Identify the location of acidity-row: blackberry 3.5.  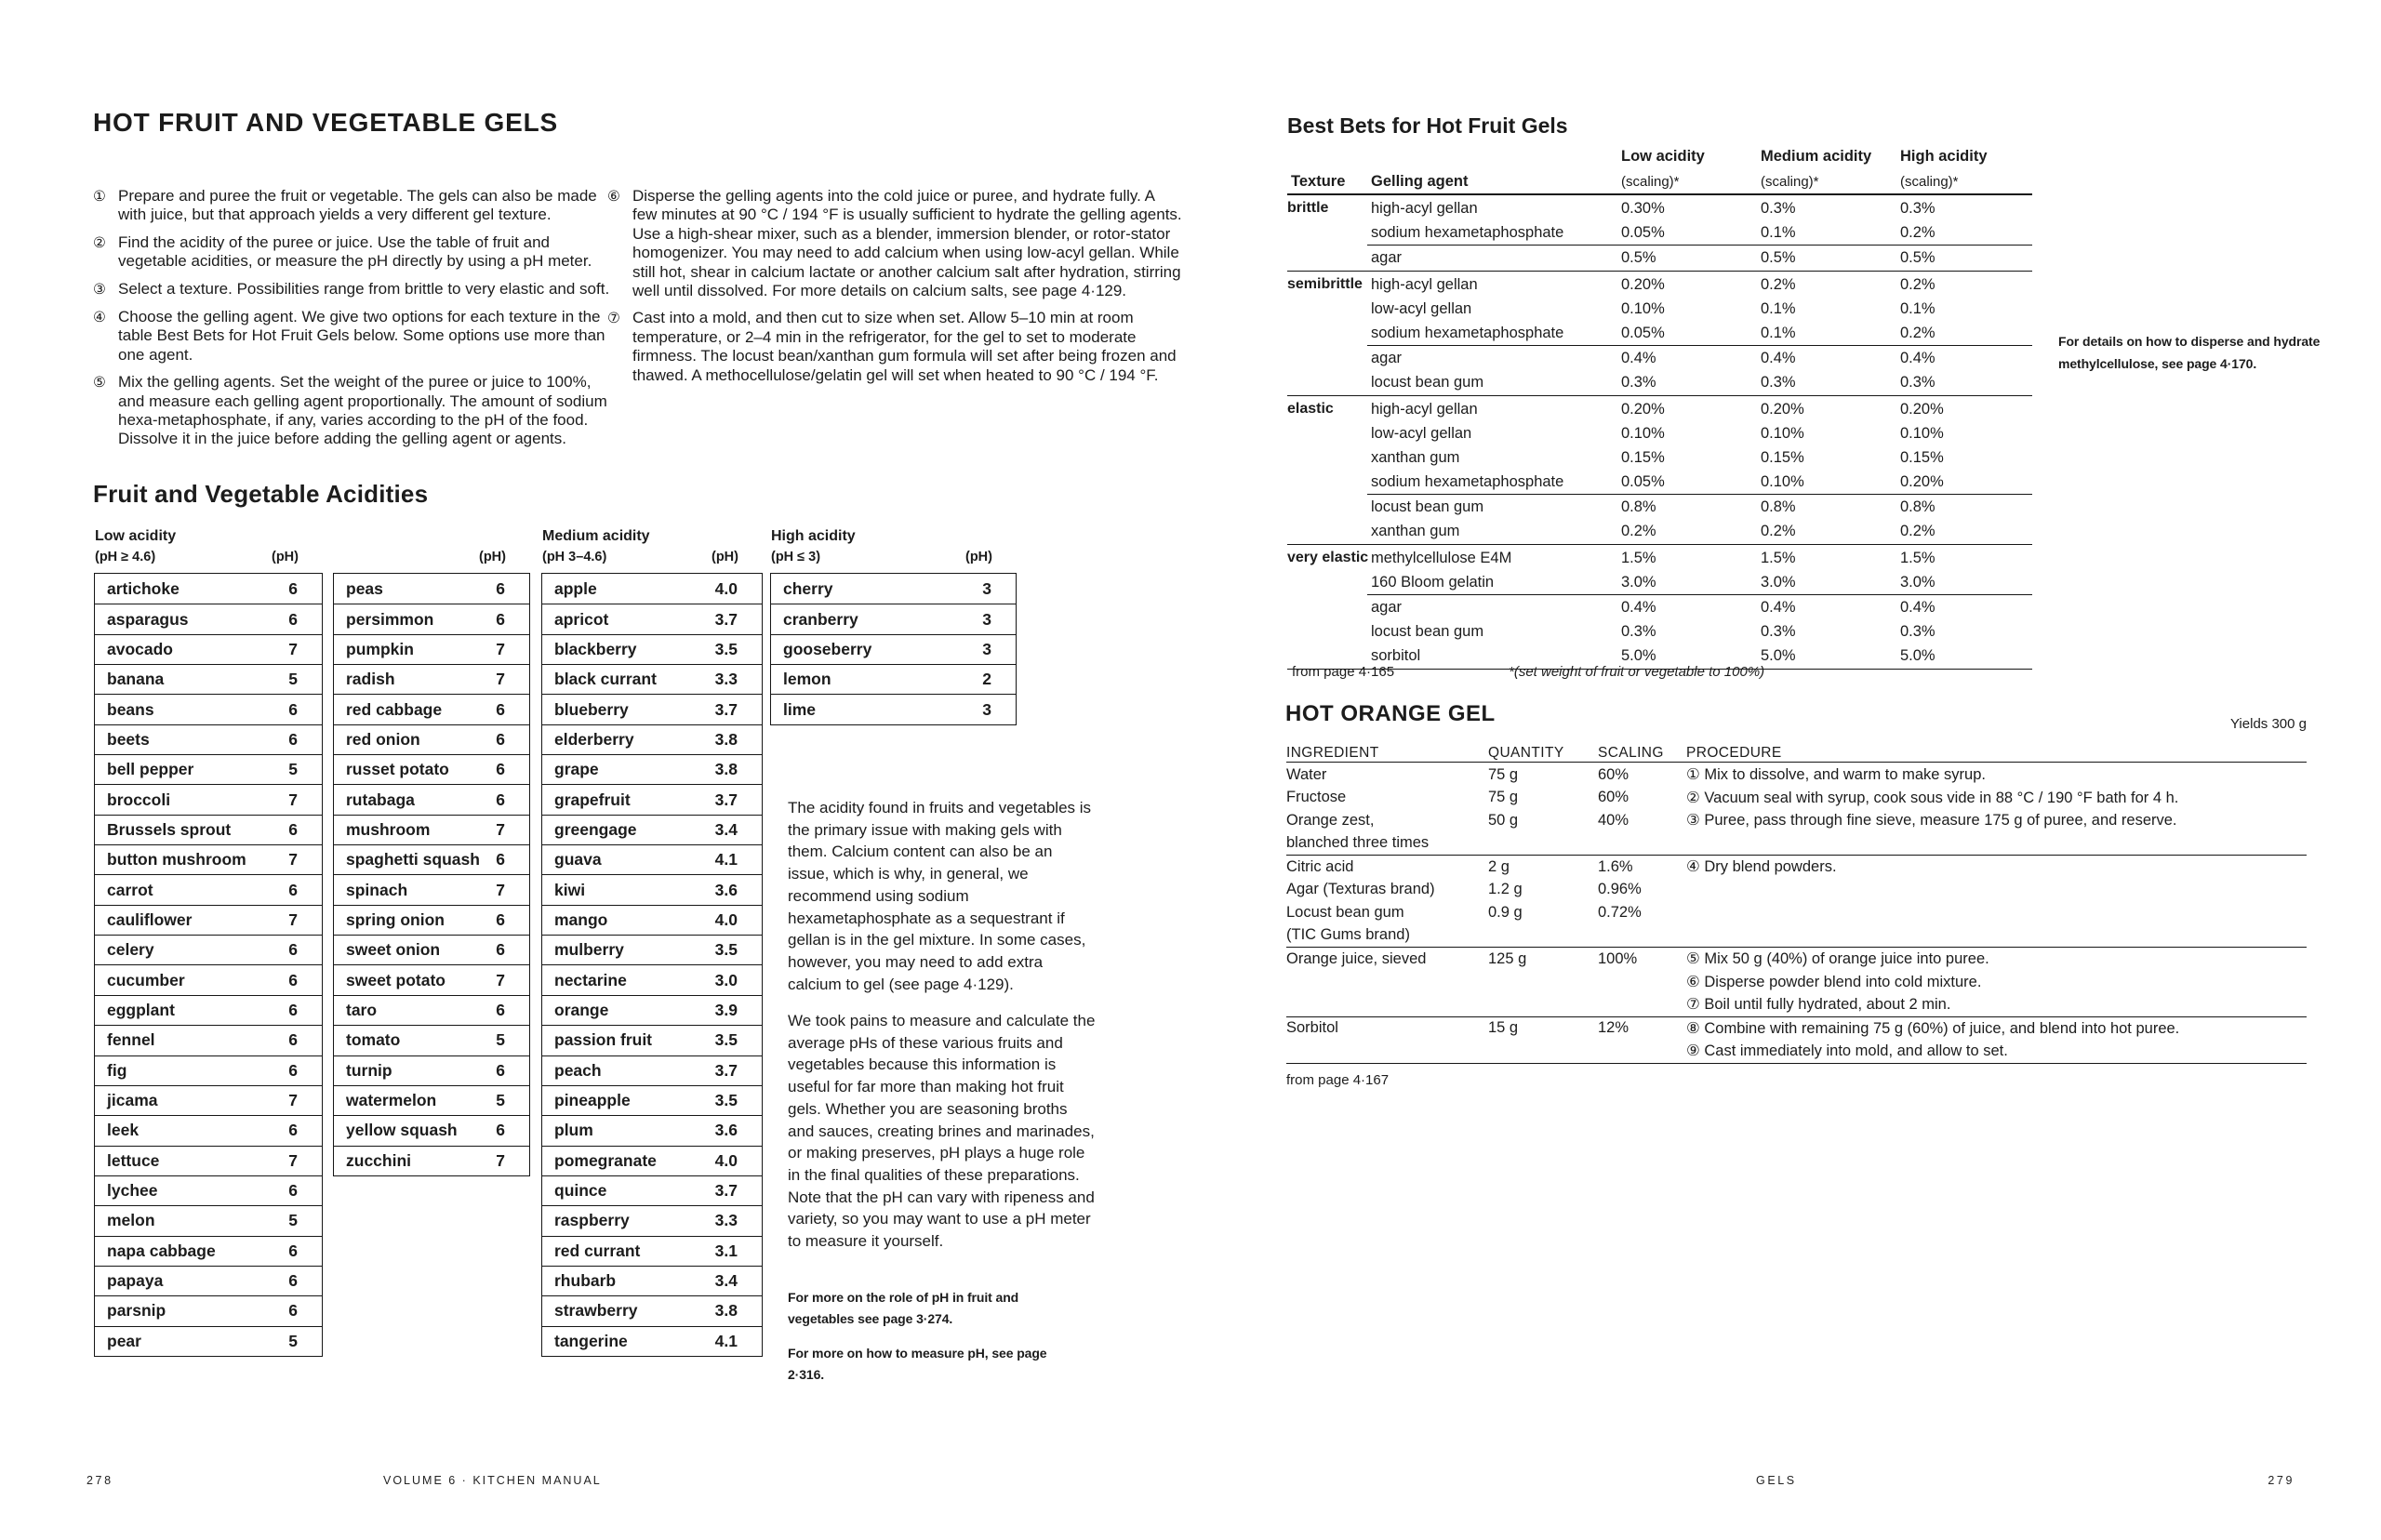
(652, 648).